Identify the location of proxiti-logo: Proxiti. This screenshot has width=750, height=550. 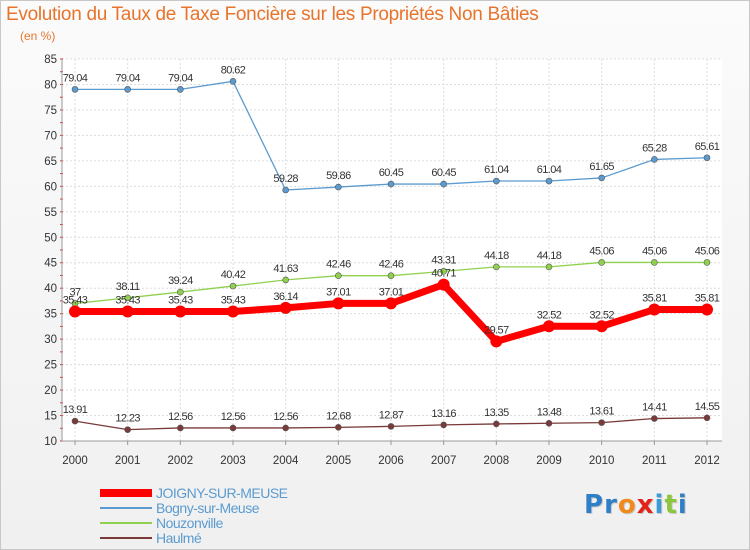
(636, 505).